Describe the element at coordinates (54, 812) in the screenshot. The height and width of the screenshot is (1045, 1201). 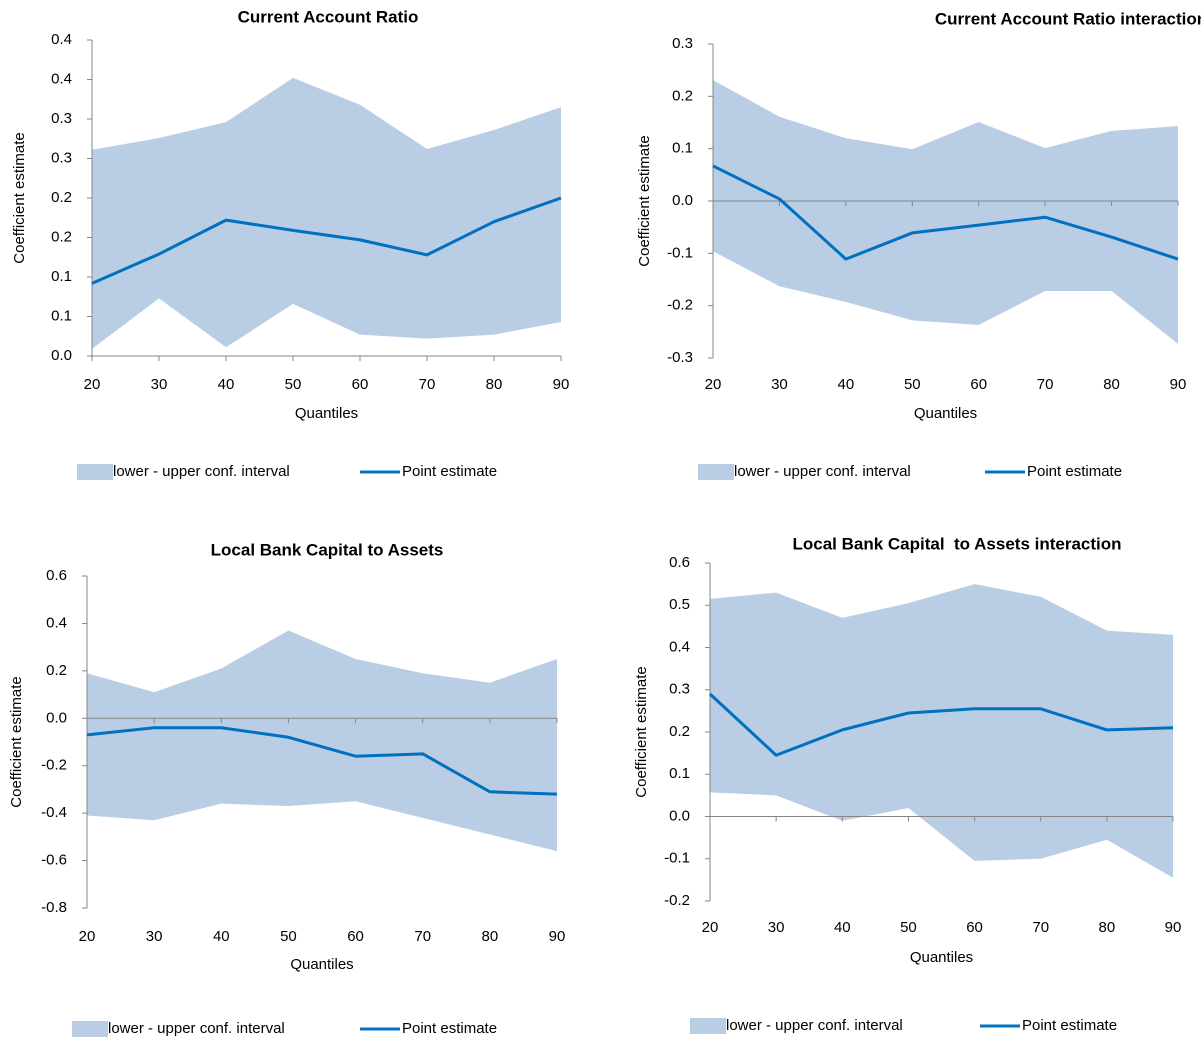
I see `y-tick-label: -0.4` at that location.